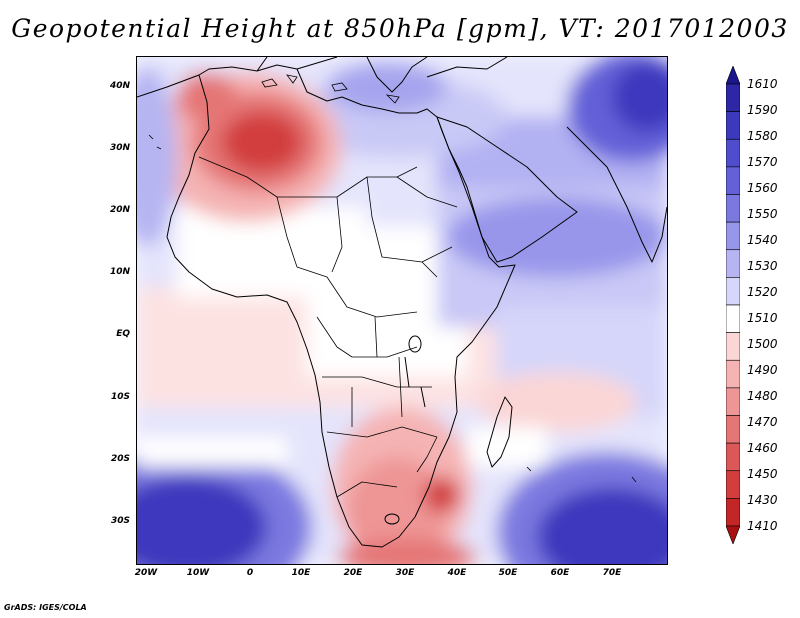  Describe the element at coordinates (119, 86) in the screenshot. I see `lat-label-40n: 40N` at that location.